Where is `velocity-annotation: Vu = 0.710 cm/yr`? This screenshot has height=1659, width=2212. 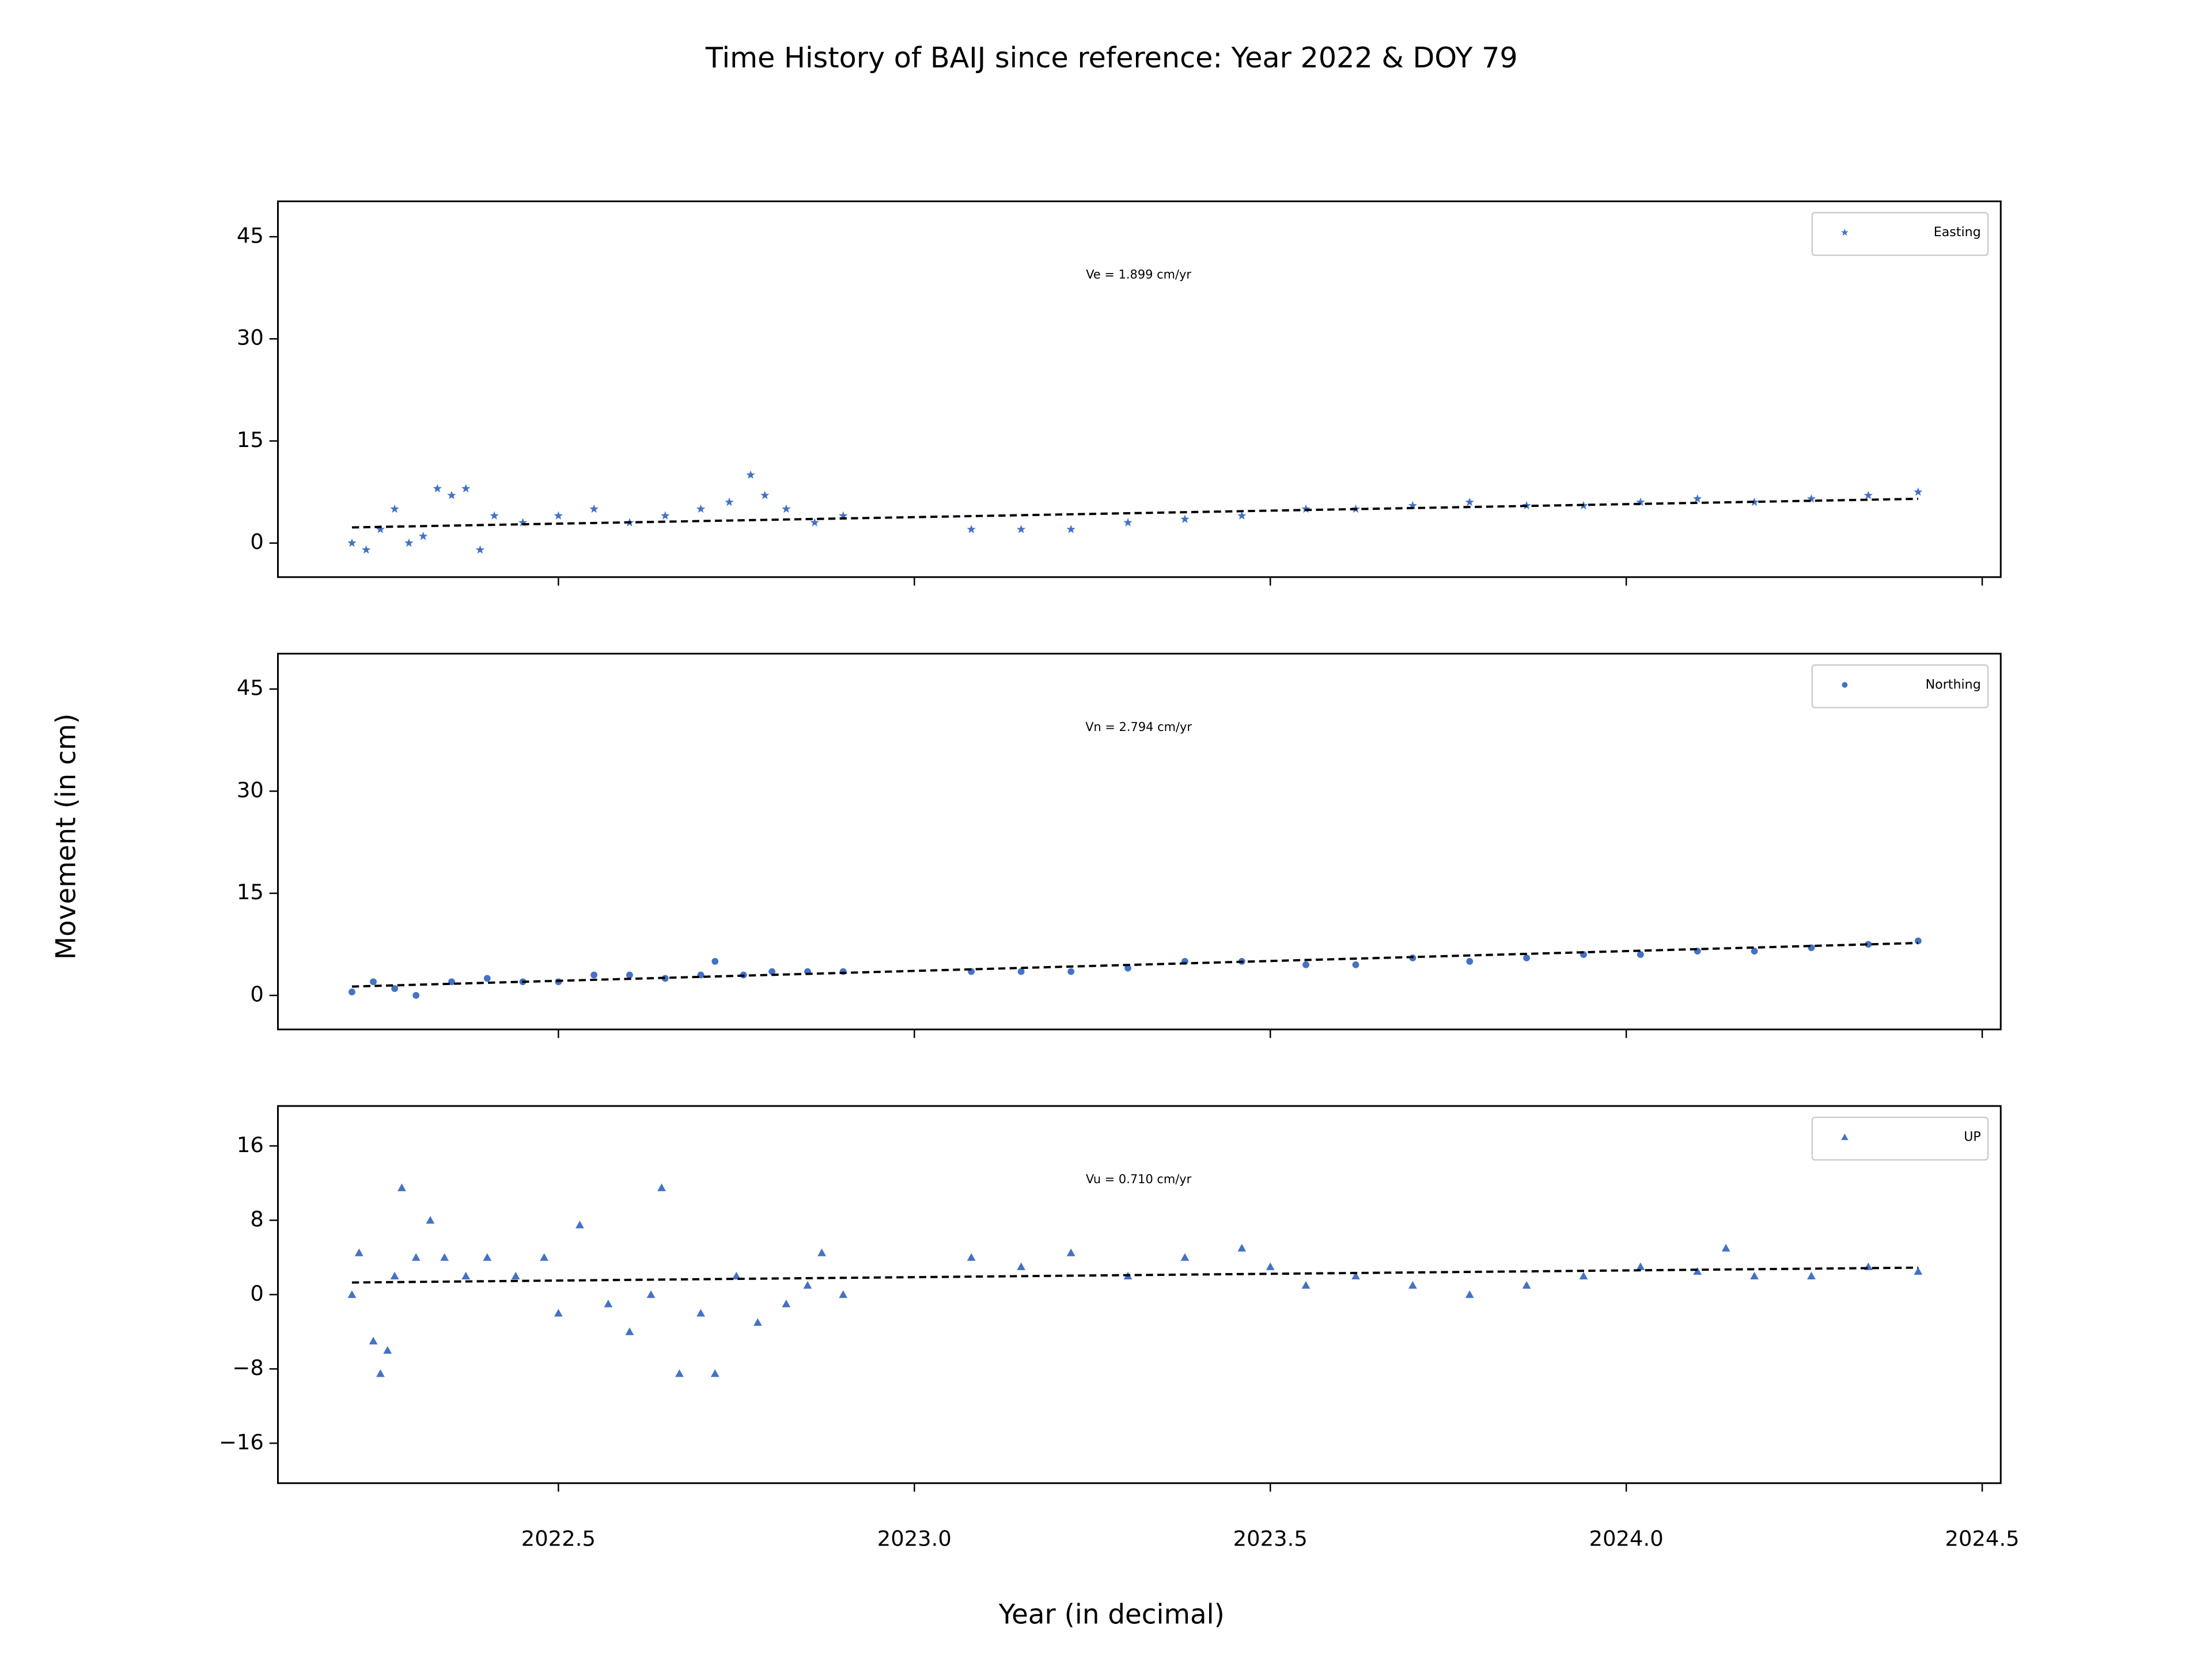 velocity-annotation: Vu = 0.710 cm/yr is located at coordinates (1139, 1179).